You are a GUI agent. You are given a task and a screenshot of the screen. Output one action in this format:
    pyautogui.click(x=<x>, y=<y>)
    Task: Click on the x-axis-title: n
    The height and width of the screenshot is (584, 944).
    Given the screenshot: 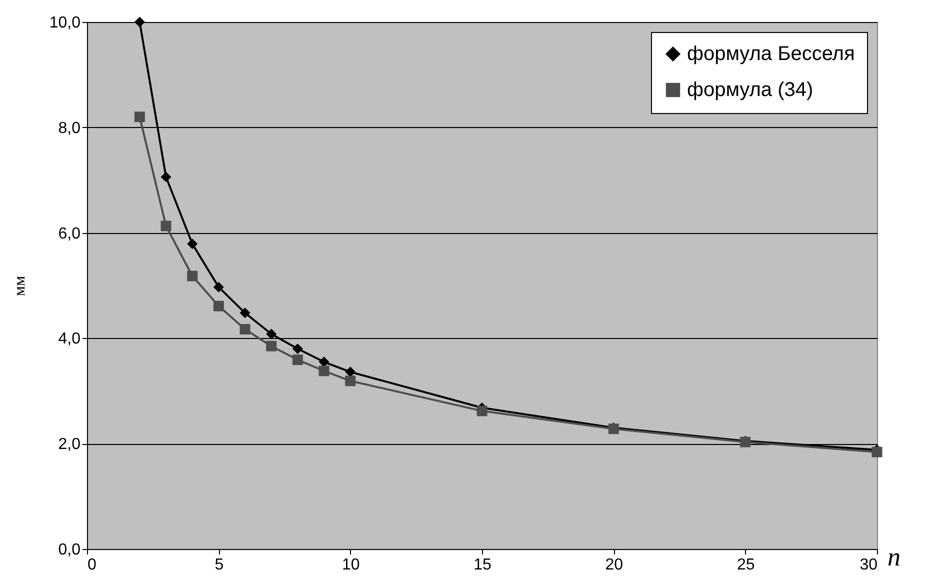 What is the action you would take?
    pyautogui.click(x=894, y=557)
    